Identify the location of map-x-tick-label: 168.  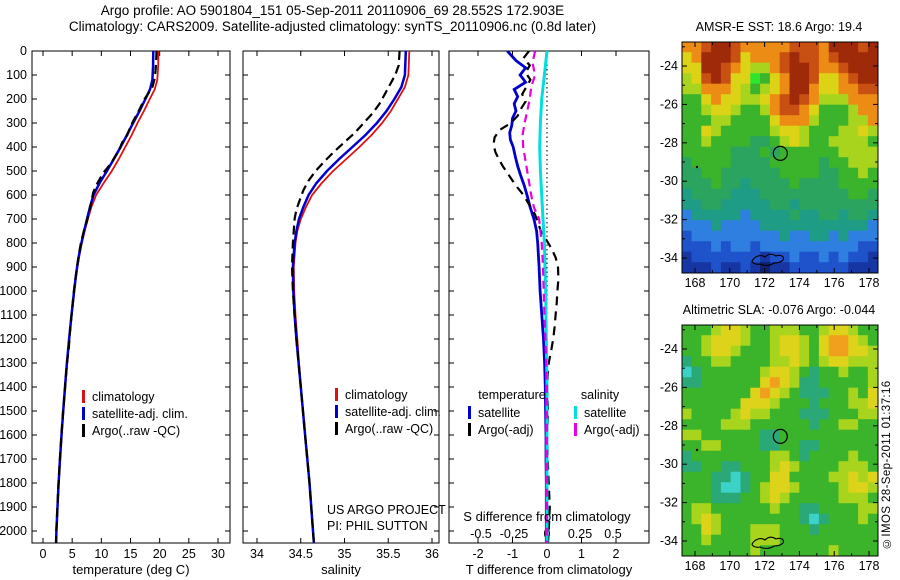
(695, 566).